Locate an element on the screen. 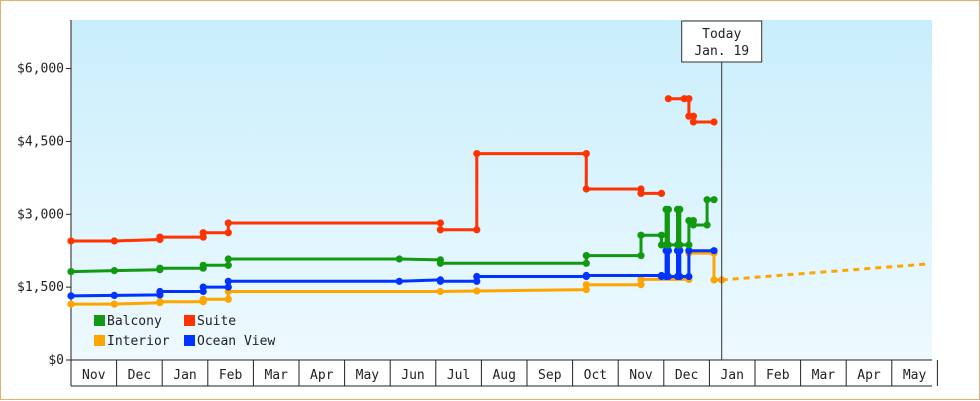 This screenshot has height=401, width=980. today-marker: Today Jan. 19 is located at coordinates (722, 190).